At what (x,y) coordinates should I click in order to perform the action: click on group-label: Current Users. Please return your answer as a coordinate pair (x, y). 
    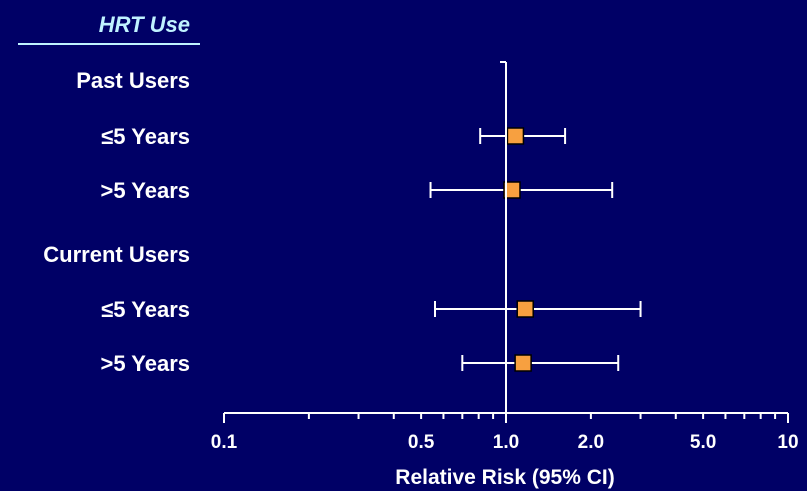
    Looking at the image, I should click on (116, 254).